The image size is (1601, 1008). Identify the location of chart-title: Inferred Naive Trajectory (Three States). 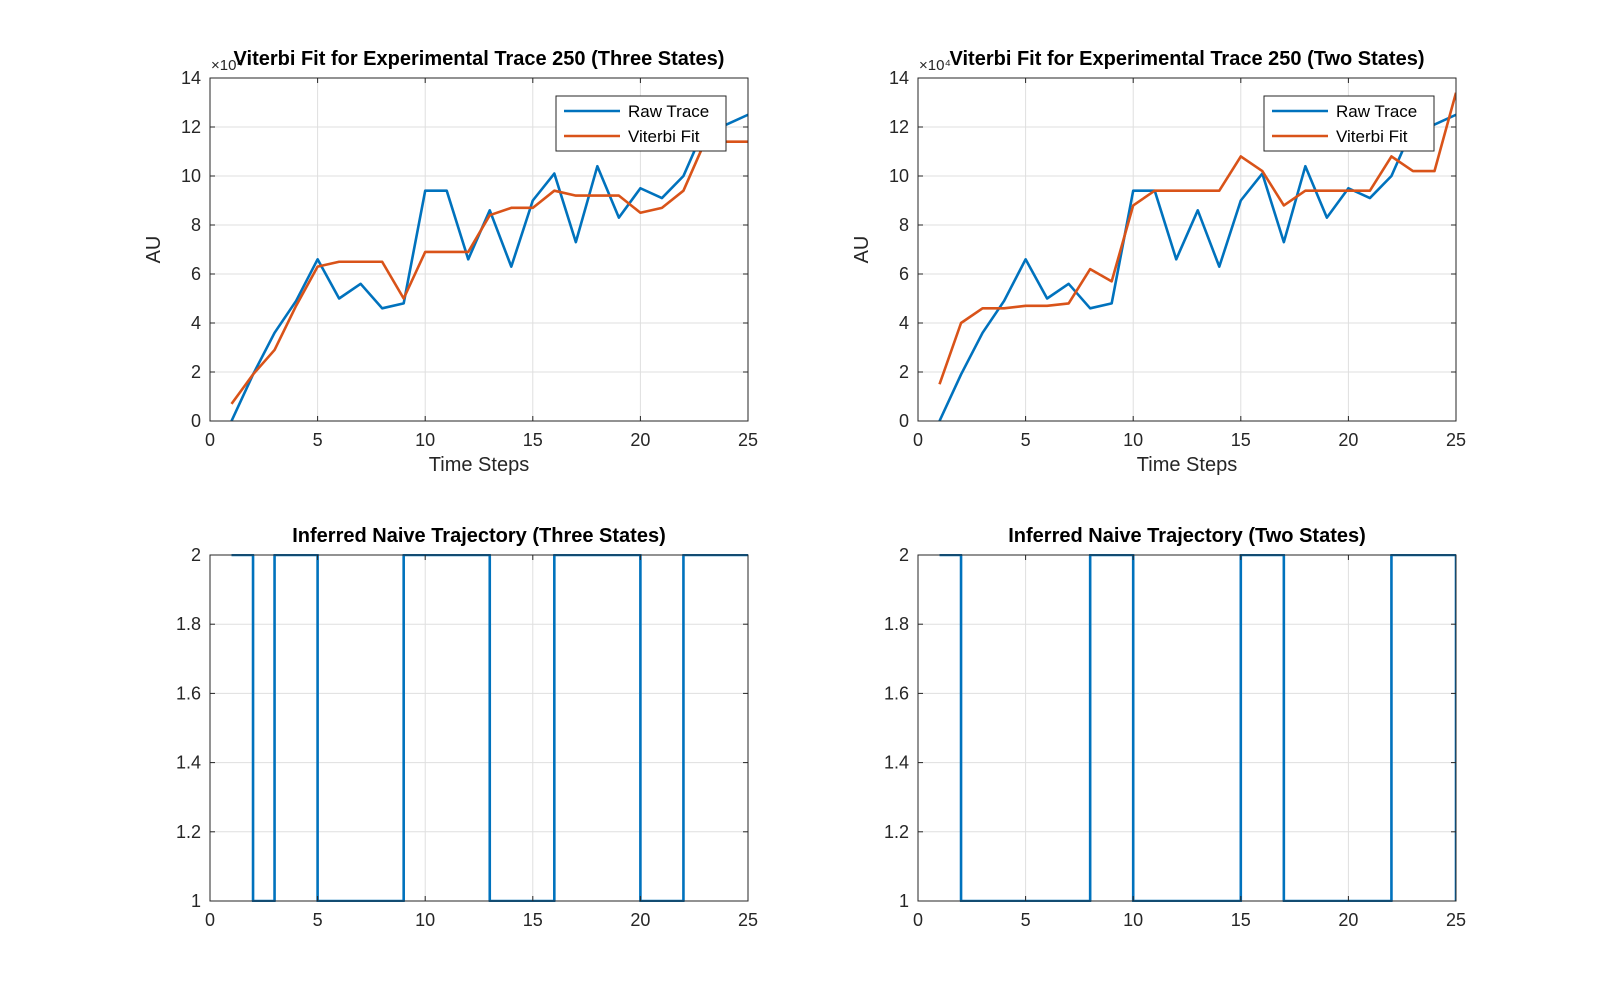
(478, 536).